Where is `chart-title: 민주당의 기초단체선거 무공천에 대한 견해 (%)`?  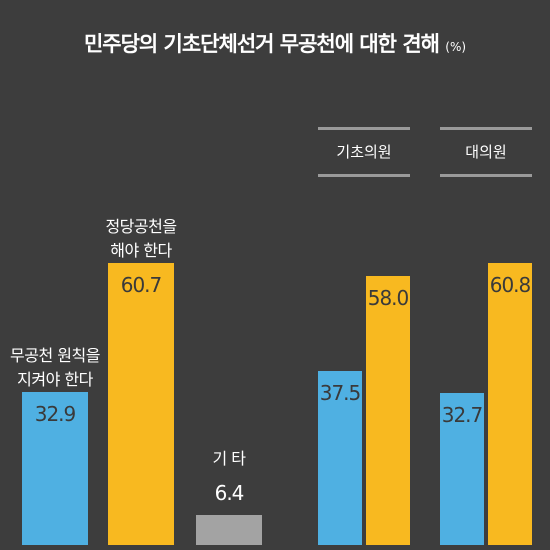
chart-title: 민주당의 기초단체선거 무공천에 대한 견해 (%) is located at coordinates (275, 43).